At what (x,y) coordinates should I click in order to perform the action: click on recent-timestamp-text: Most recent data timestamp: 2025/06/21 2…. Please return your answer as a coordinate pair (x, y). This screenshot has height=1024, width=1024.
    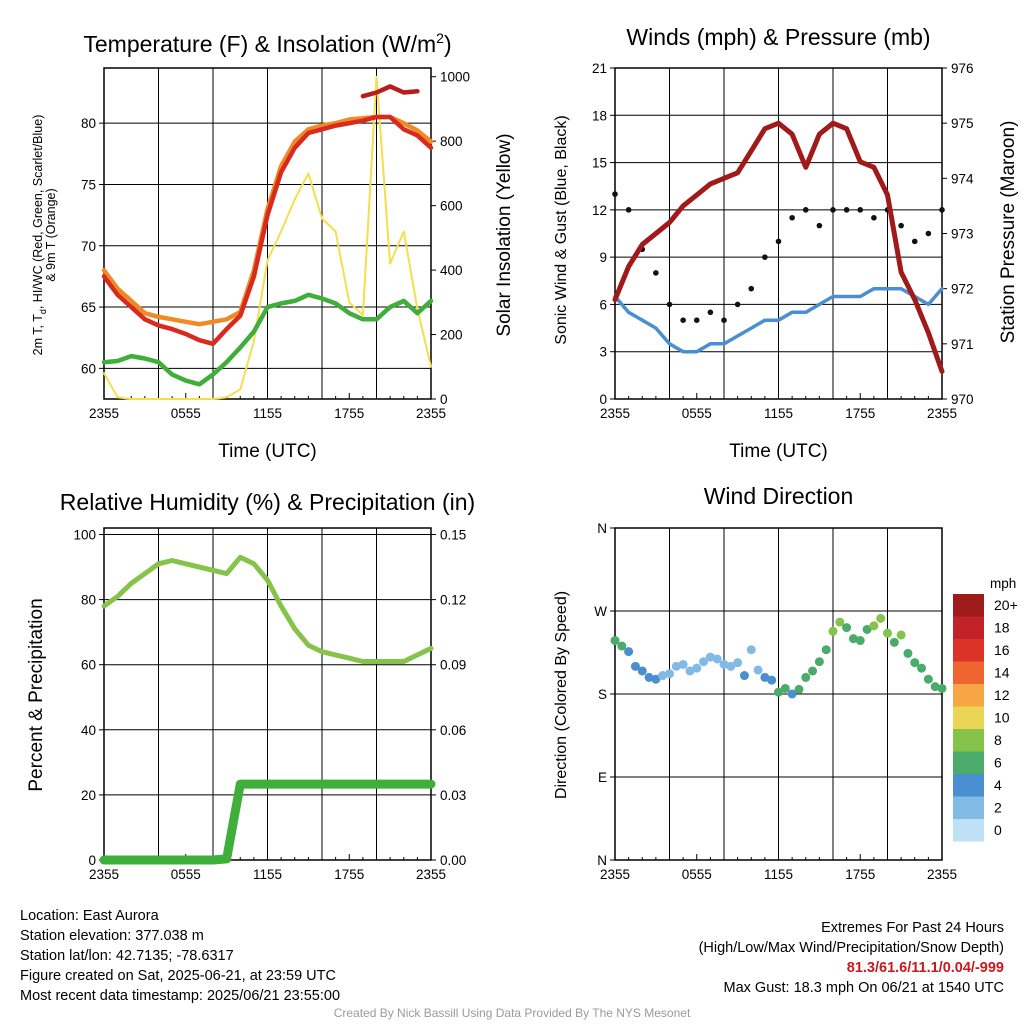
    Looking at the image, I should click on (180, 996).